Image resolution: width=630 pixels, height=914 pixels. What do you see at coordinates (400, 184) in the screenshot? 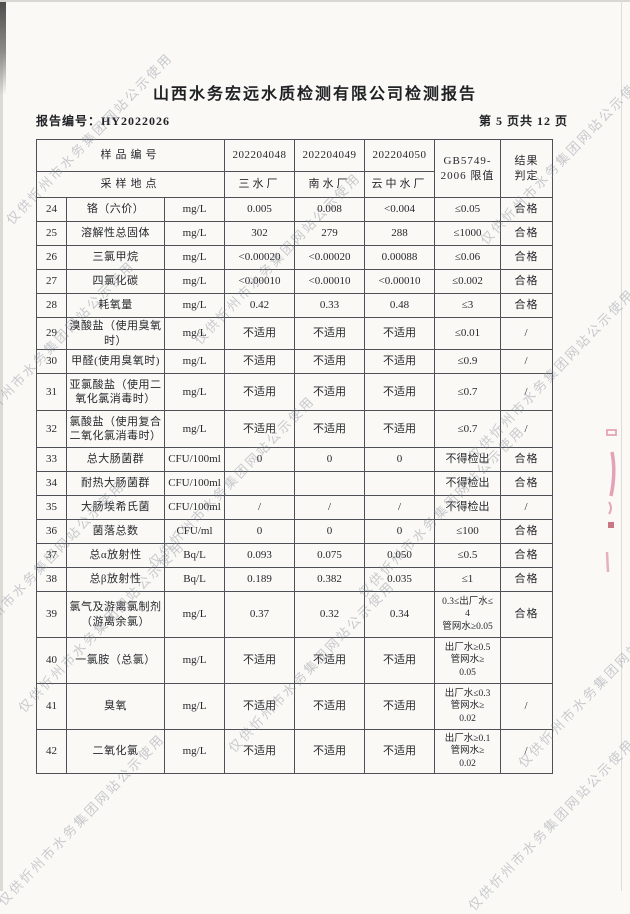
I see `header-location-3: 云中水厂` at bounding box center [400, 184].